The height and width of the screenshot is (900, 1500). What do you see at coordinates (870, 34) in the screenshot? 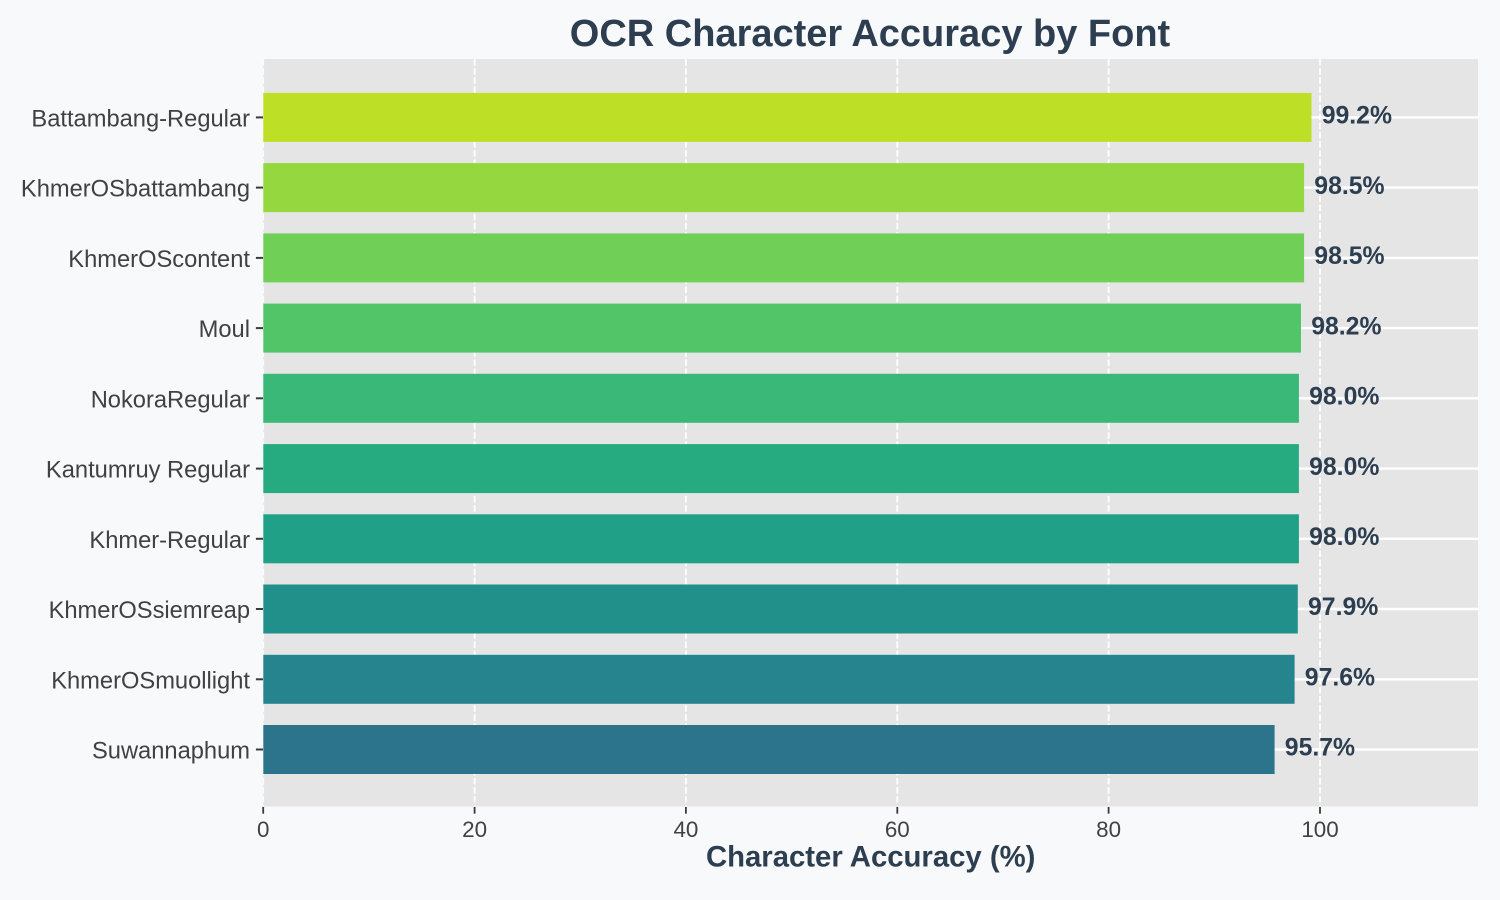
I see `svg-text: OCR Character Accuracy by Font` at bounding box center [870, 34].